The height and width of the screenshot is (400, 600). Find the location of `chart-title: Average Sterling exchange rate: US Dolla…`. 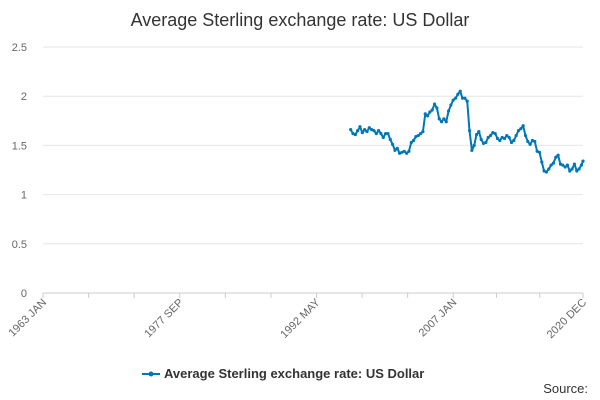

chart-title: Average Sterling exchange rate: US Dolla… is located at coordinates (300, 20).